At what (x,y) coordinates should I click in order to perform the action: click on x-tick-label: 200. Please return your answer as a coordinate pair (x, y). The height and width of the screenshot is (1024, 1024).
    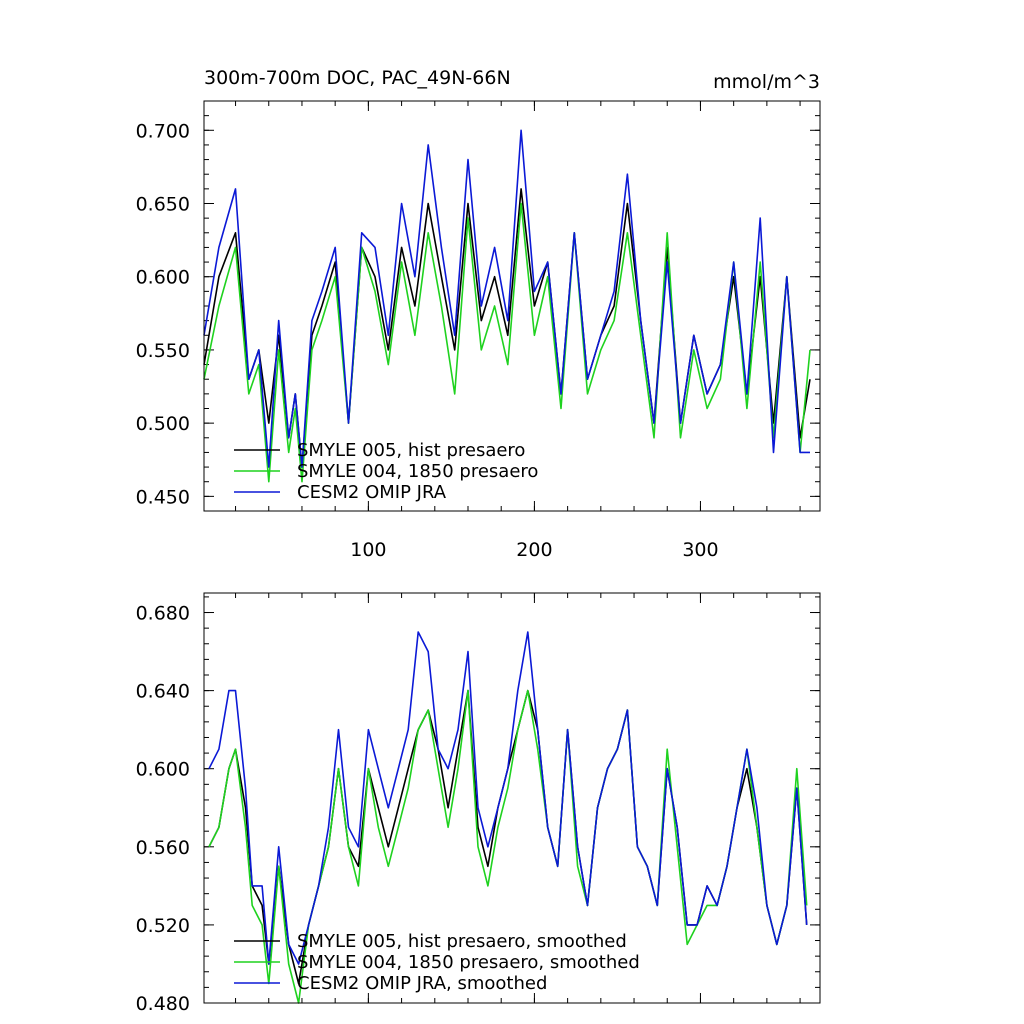
    Looking at the image, I should click on (534, 550).